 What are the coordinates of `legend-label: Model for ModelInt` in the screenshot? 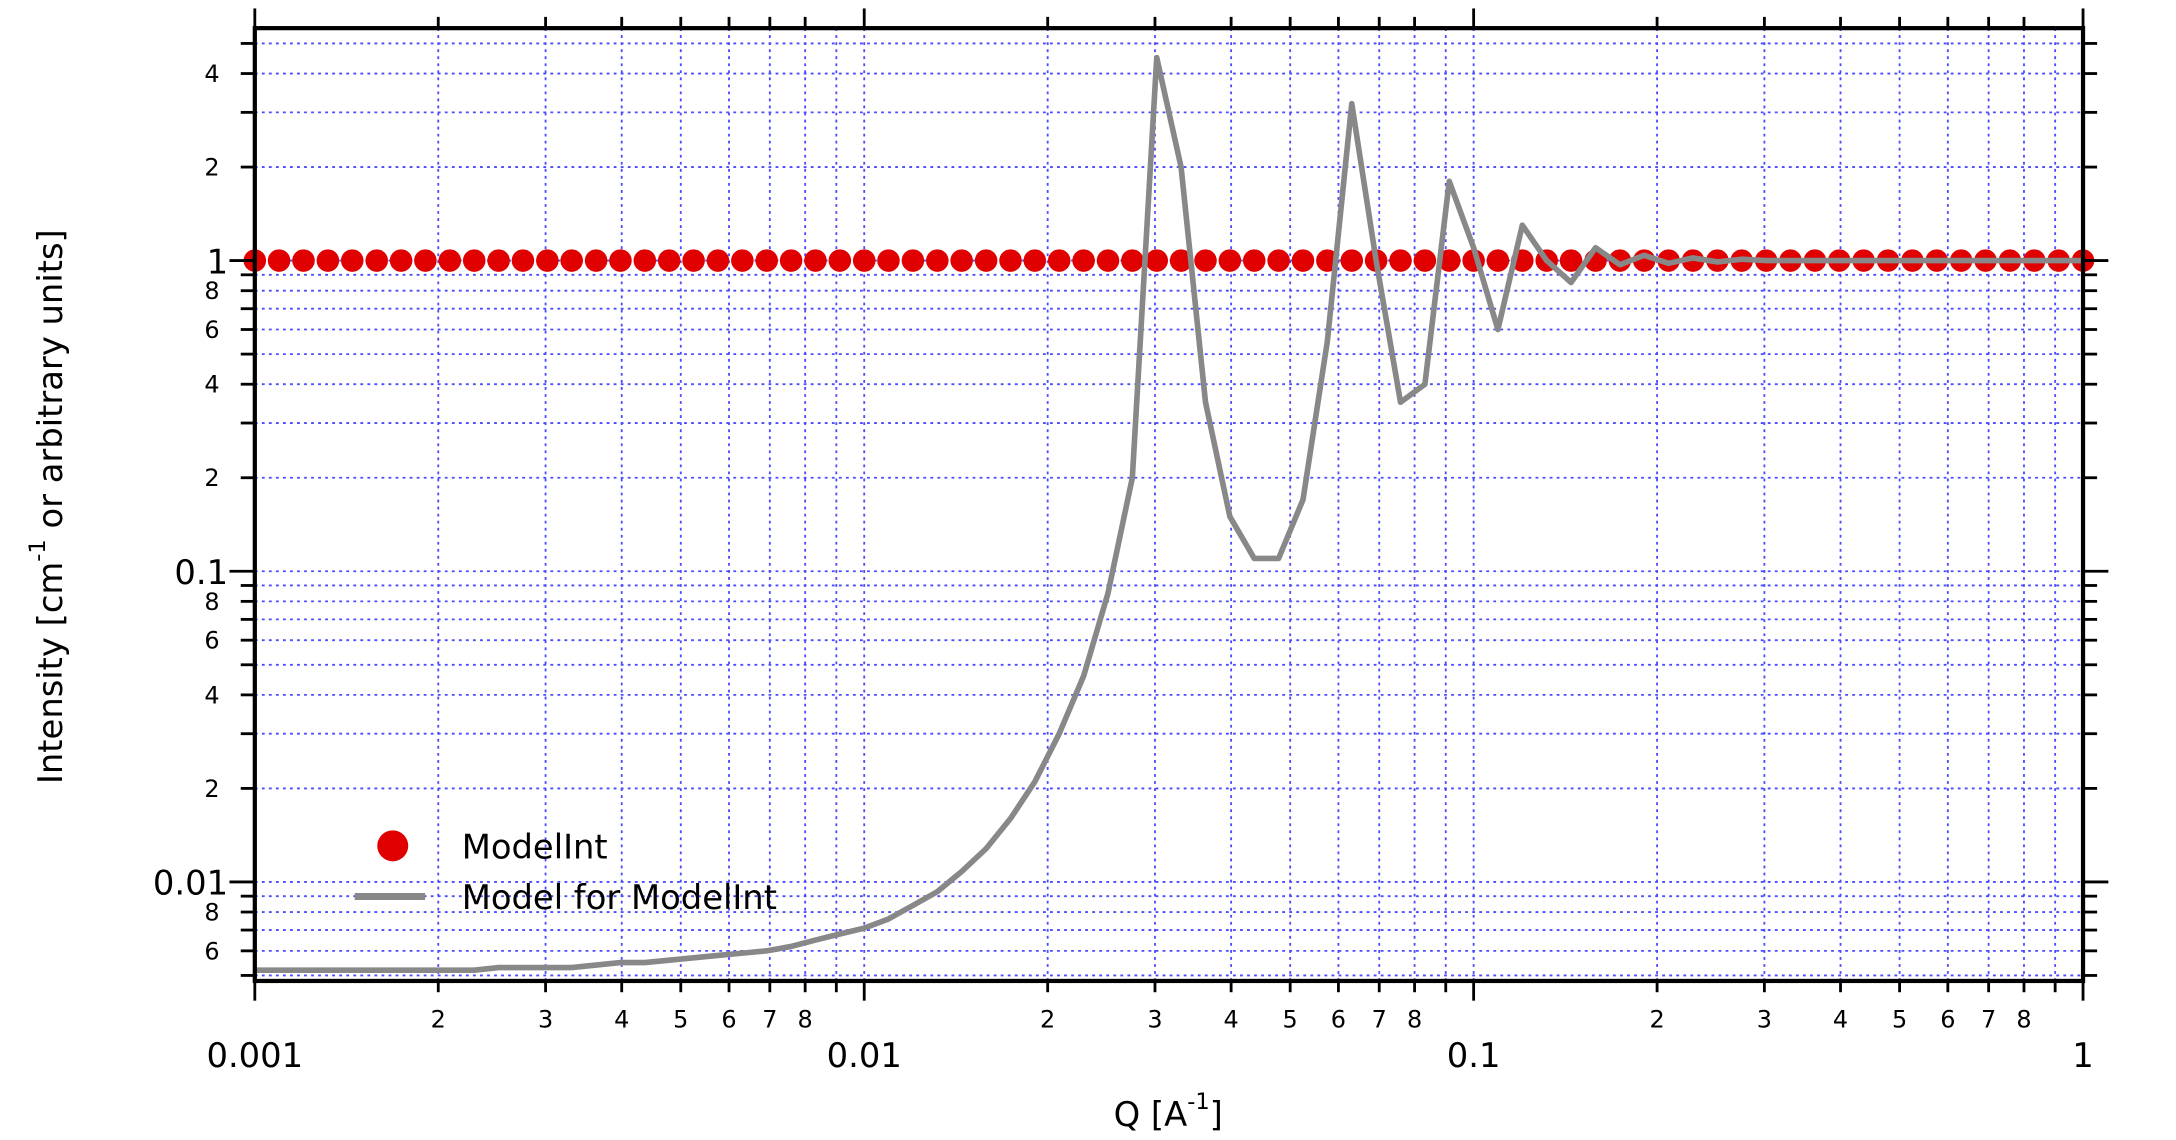 It's located at (619, 897).